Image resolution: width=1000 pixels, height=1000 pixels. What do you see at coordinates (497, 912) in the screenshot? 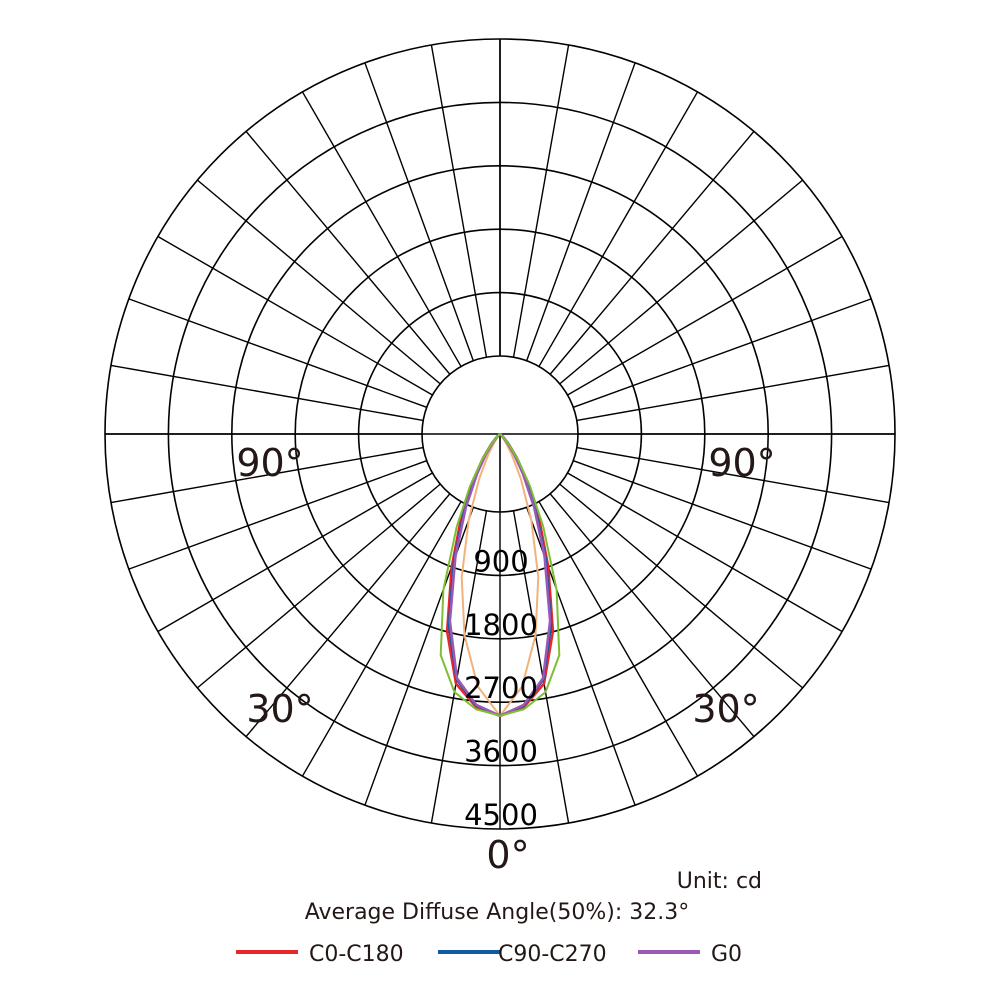
I see `average-angle-label: Average Diffuse Angle(50%): 32.3°` at bounding box center [497, 912].